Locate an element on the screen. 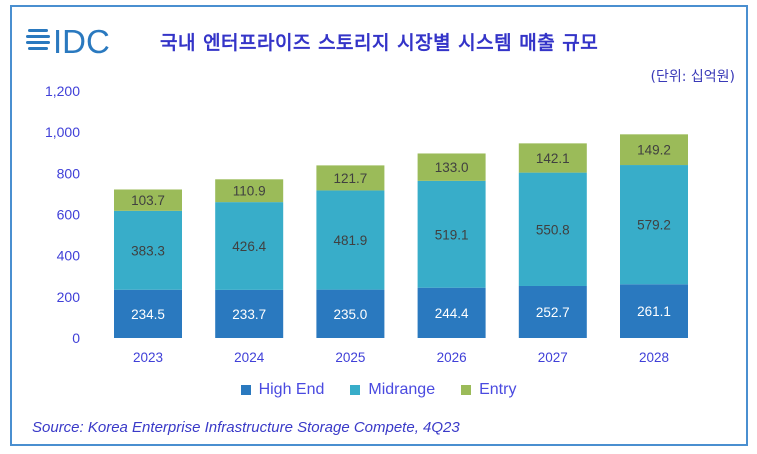  idc-logo: IDC is located at coordinates (68, 40).